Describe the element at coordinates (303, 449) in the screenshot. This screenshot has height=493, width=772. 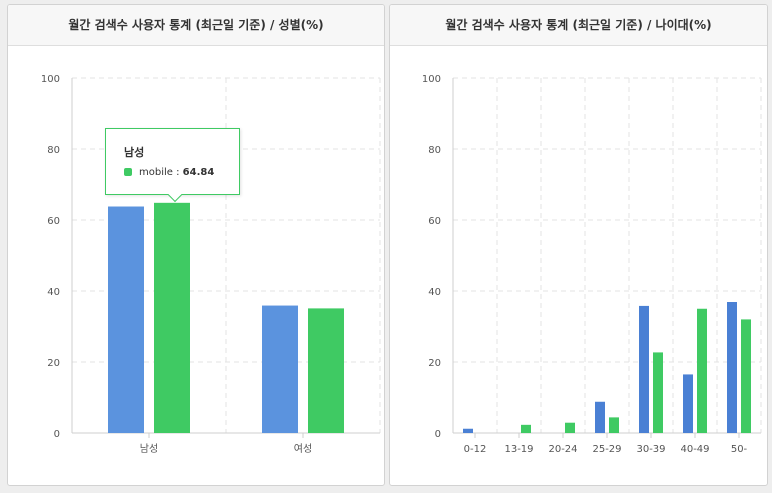
I see `x-tick-label: 여성` at that location.